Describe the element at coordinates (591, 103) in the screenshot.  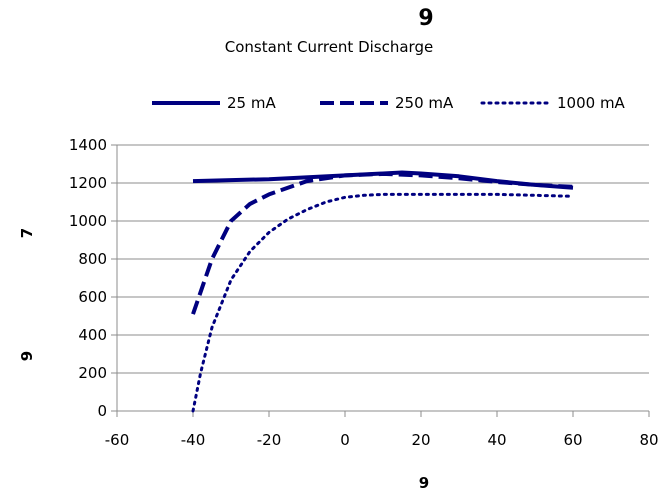
I see `legend-label: 1000 mA` at that location.